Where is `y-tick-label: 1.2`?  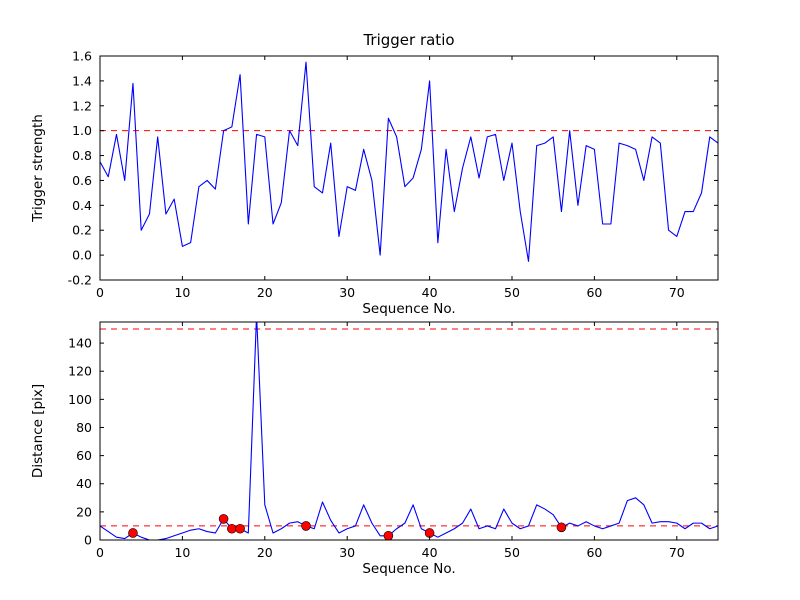 y-tick-label: 1.2 is located at coordinates (82, 105).